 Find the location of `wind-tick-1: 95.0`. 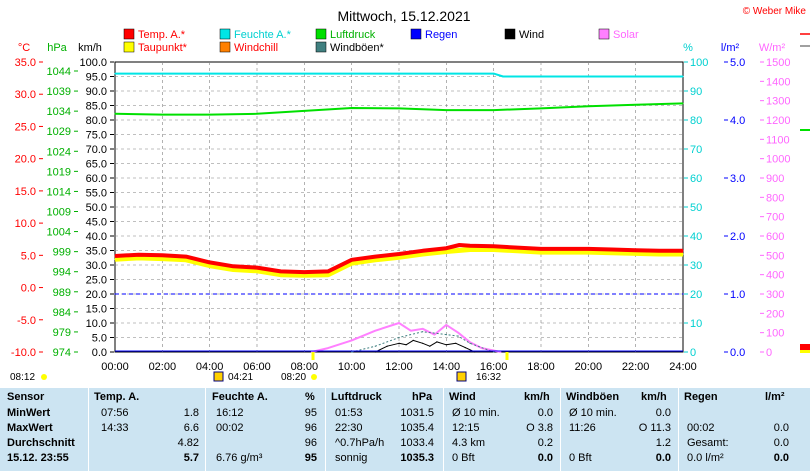

wind-tick-1: 95.0 is located at coordinates (96, 78).